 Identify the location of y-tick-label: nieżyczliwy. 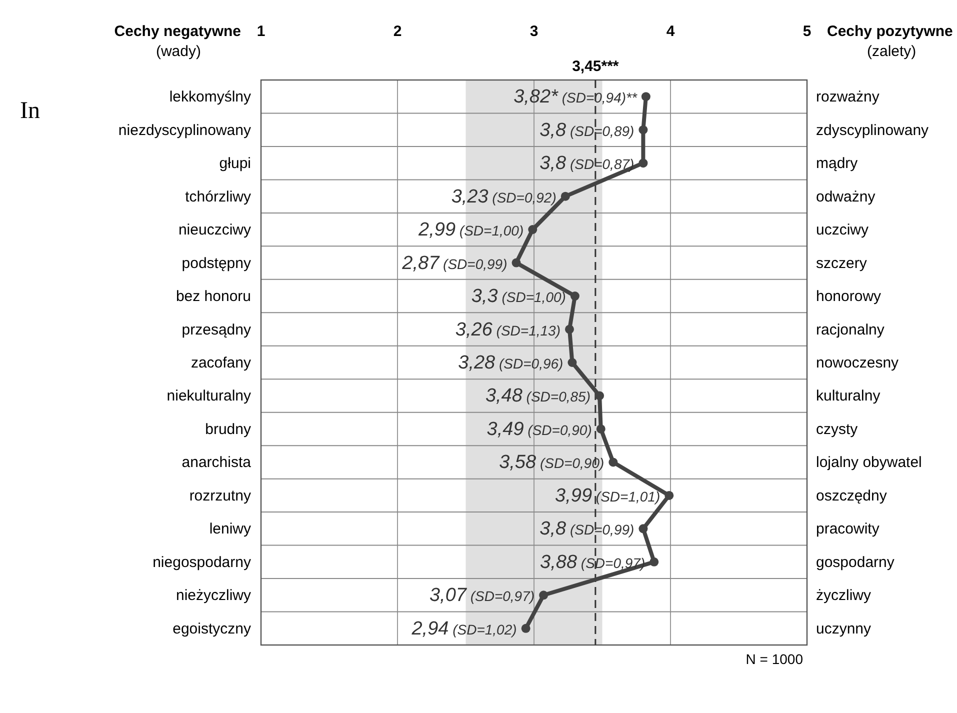
(214, 595).